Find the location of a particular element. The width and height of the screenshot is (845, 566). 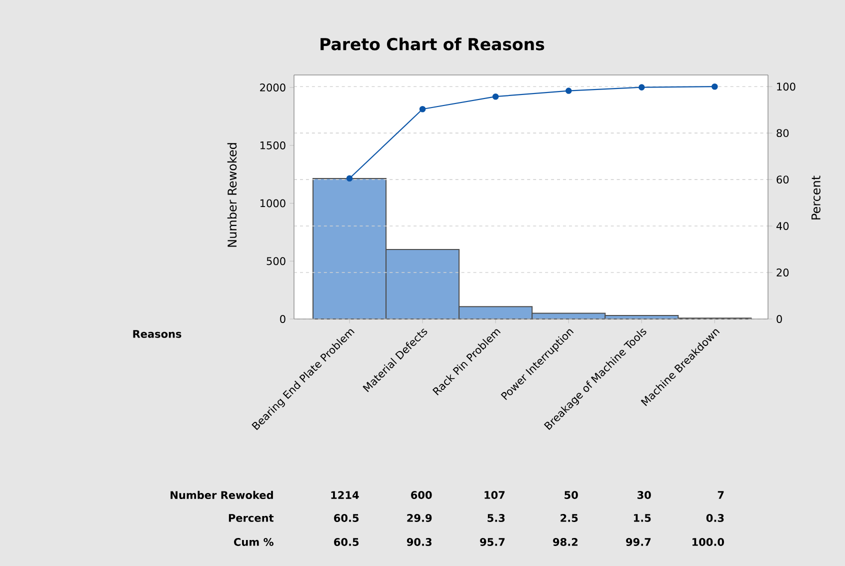

data-label: 60.5 is located at coordinates (346, 542).